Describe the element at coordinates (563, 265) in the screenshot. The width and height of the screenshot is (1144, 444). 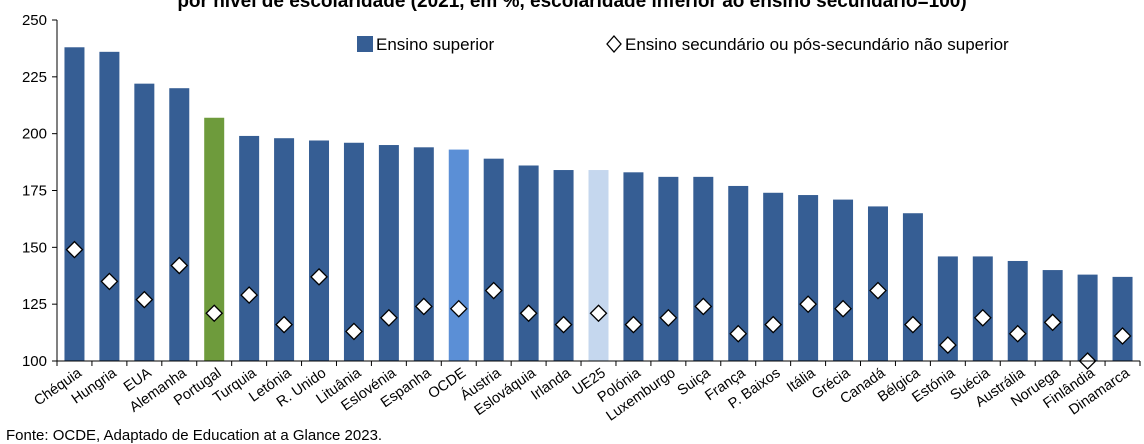
I see `bar-irlanda` at that location.